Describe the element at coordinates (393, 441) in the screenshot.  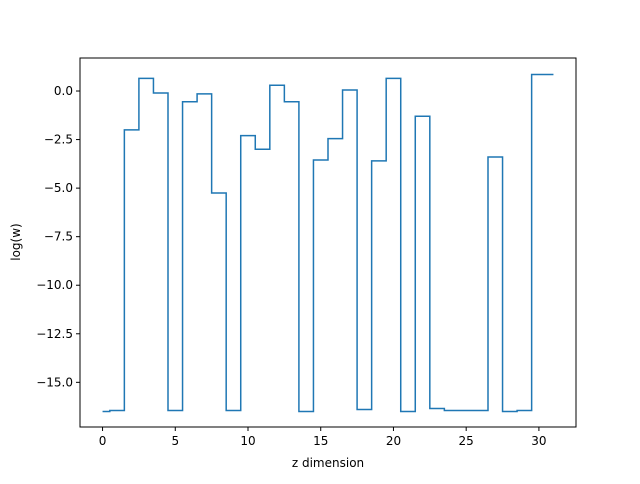
I see `x-tick-label: 20` at that location.